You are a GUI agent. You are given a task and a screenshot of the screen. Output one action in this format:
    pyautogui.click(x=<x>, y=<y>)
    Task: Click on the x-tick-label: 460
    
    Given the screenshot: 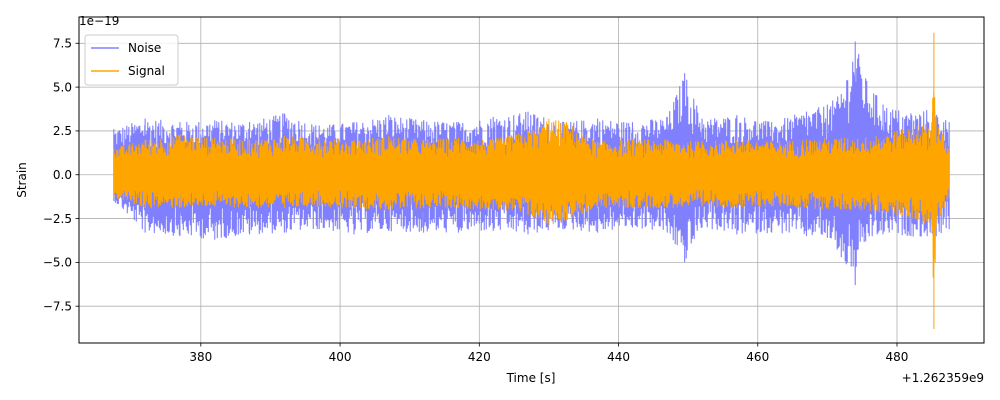 What is the action you would take?
    pyautogui.click(x=757, y=357)
    